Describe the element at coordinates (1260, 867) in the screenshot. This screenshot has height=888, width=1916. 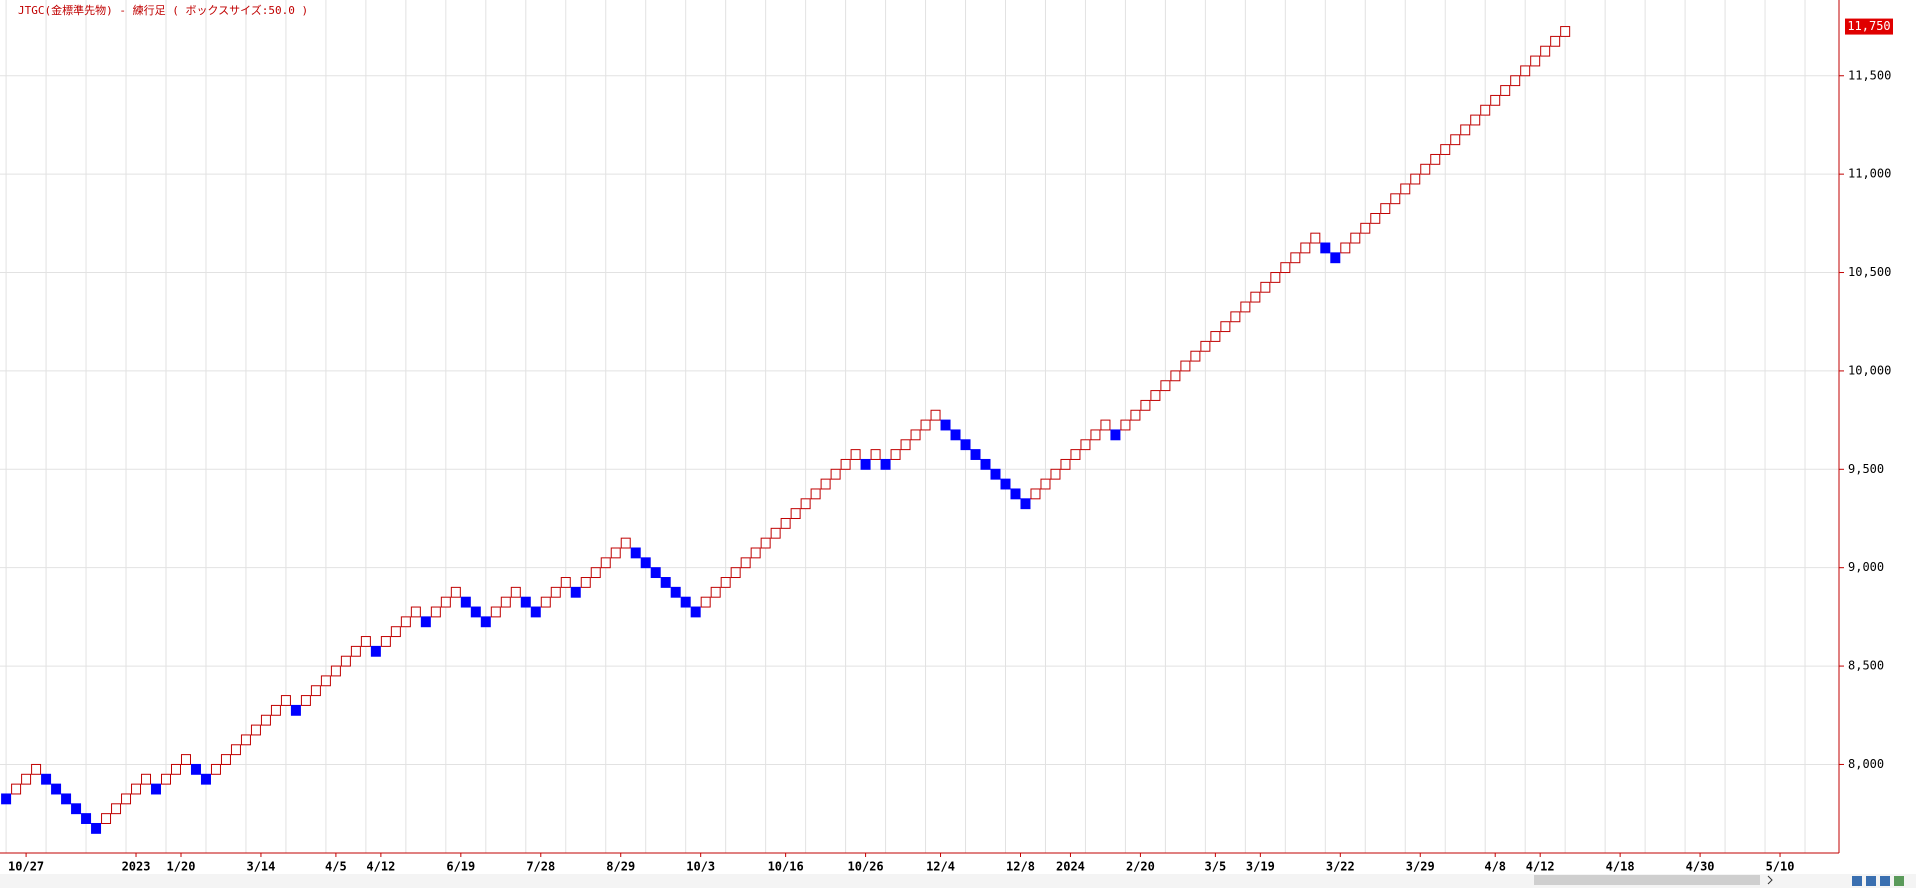
I see `x-tick-label: 3/19` at that location.